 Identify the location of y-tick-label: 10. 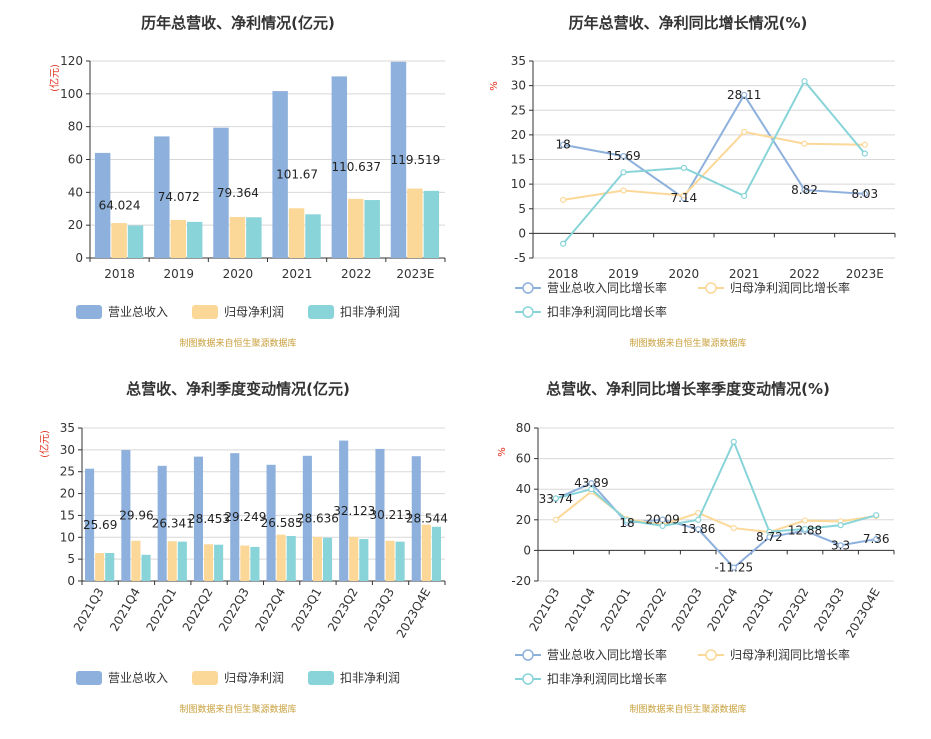
(67, 537).